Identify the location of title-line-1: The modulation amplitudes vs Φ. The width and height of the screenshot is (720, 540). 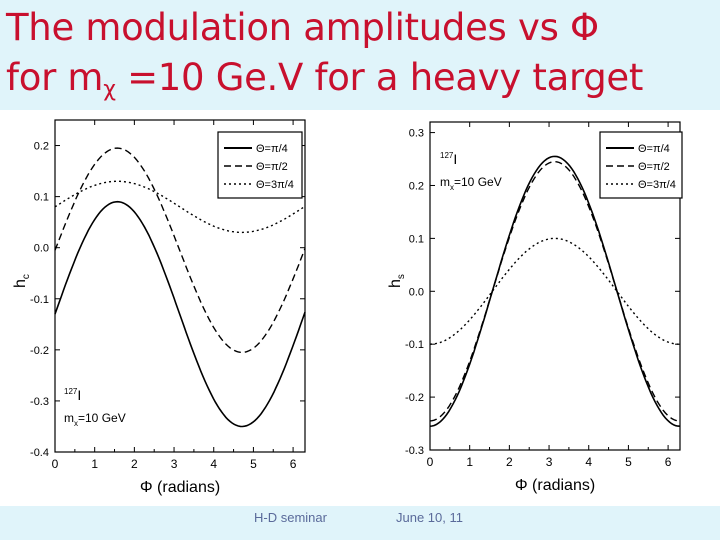
(302, 27).